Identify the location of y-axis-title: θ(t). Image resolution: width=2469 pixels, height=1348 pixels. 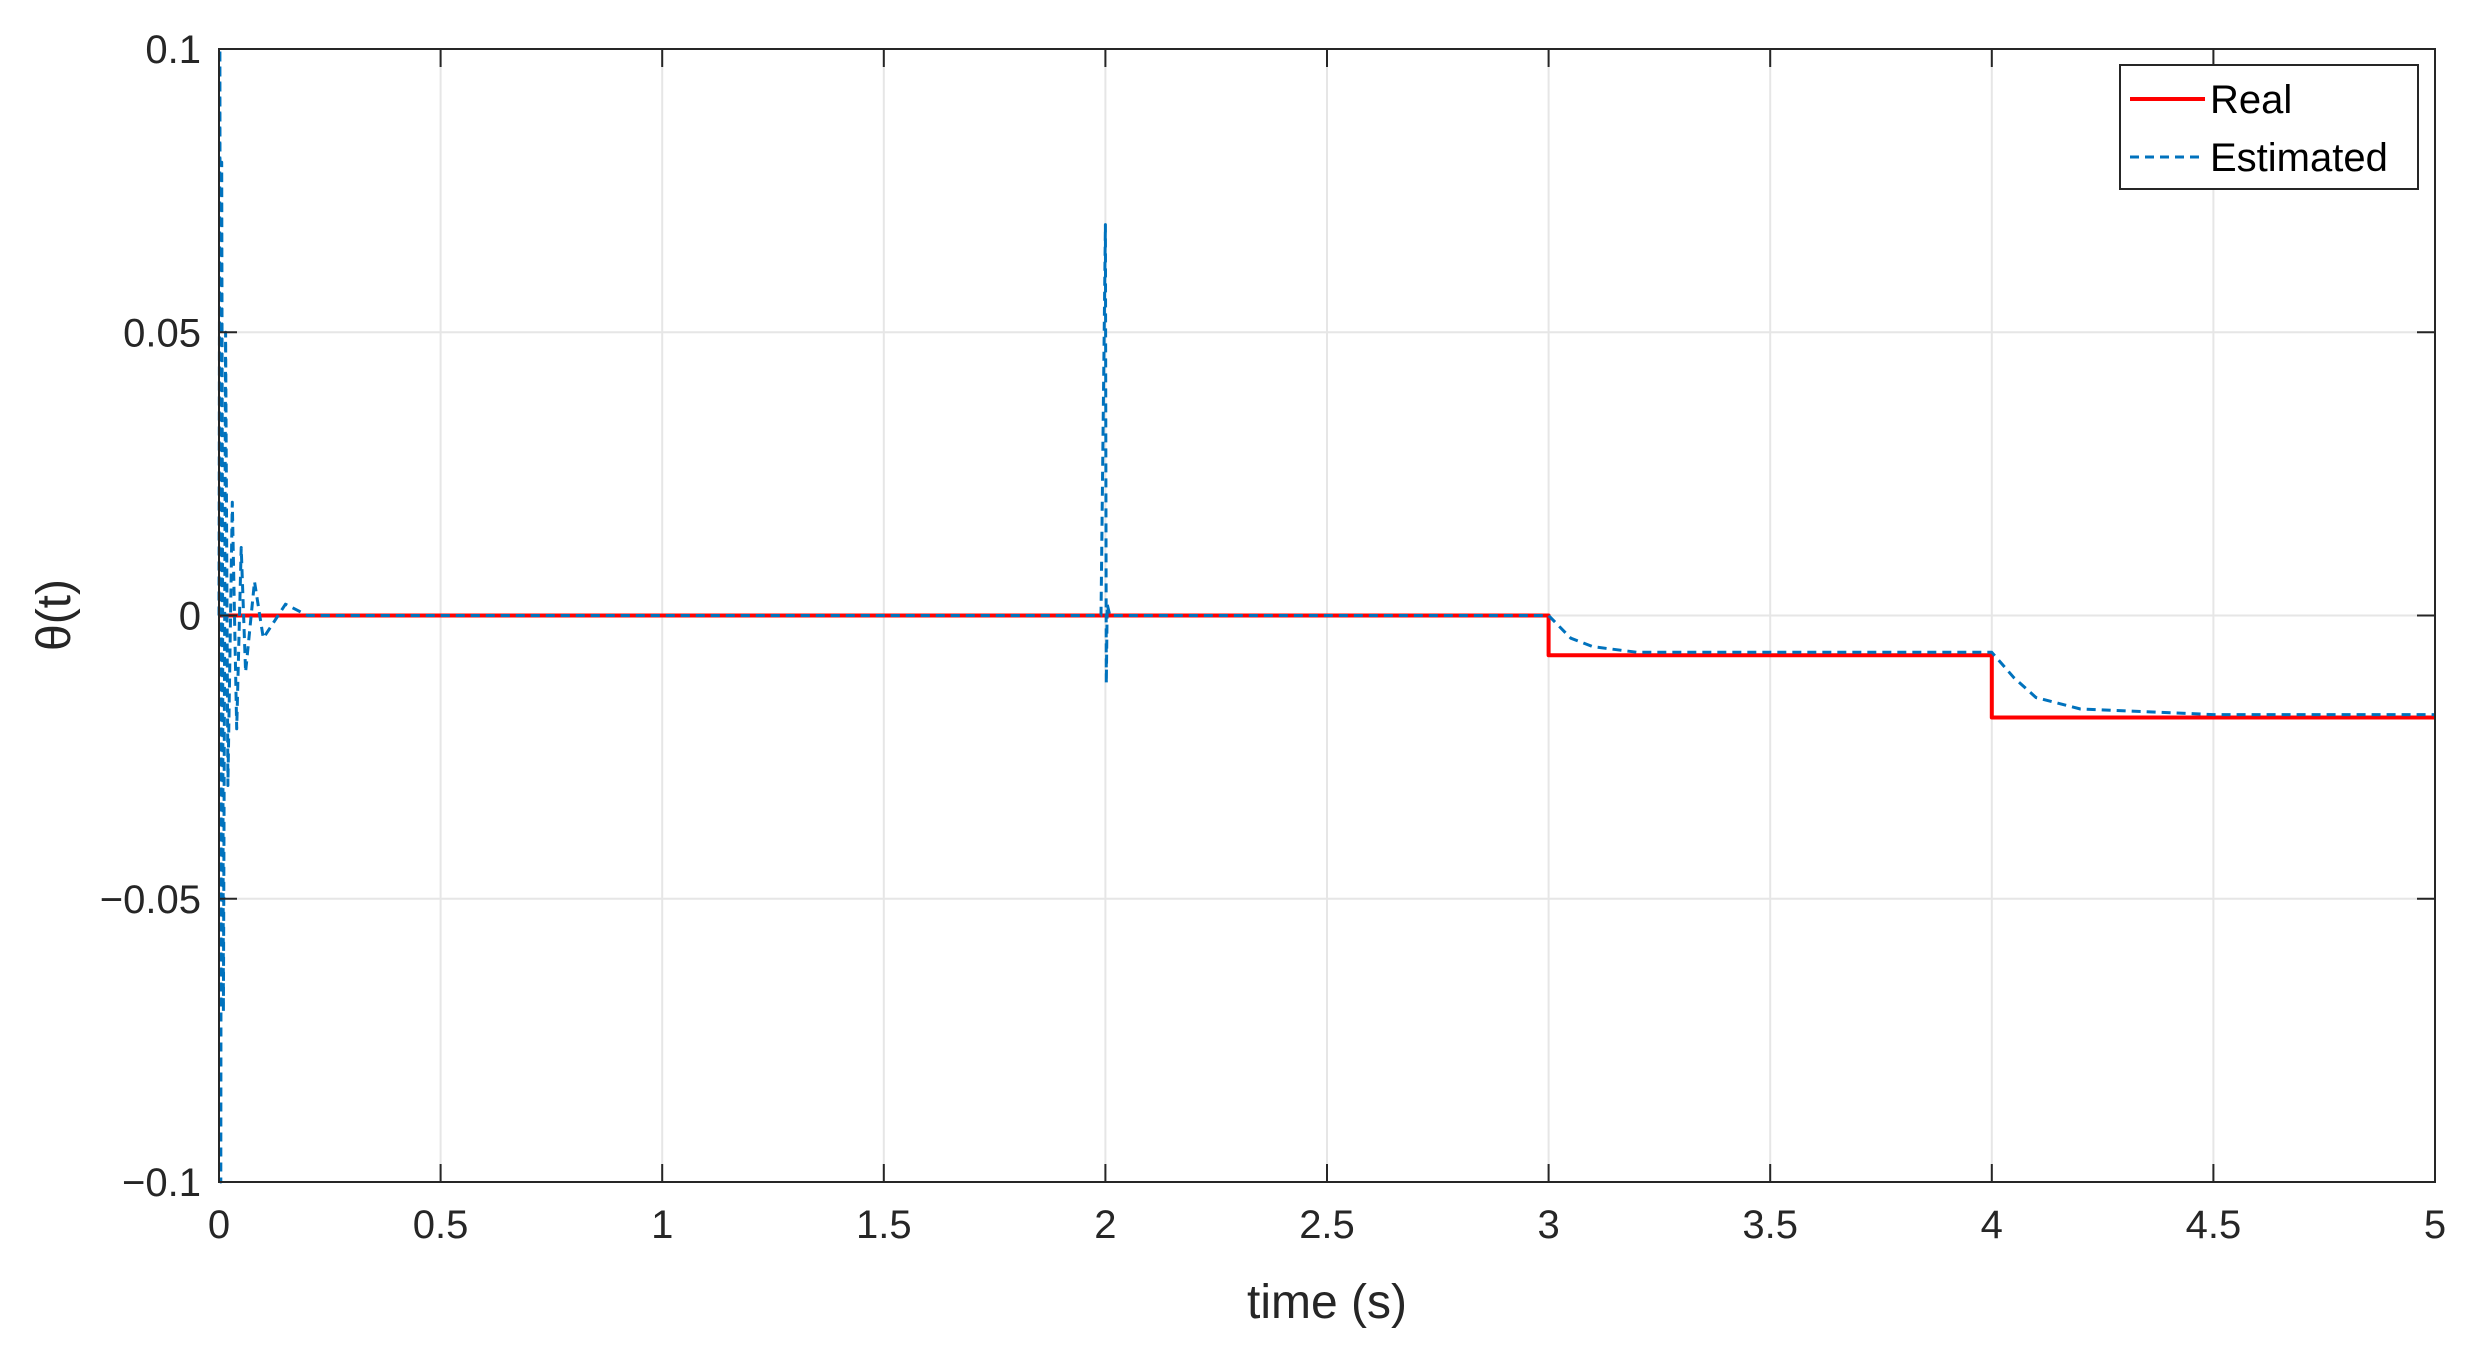
(54, 615).